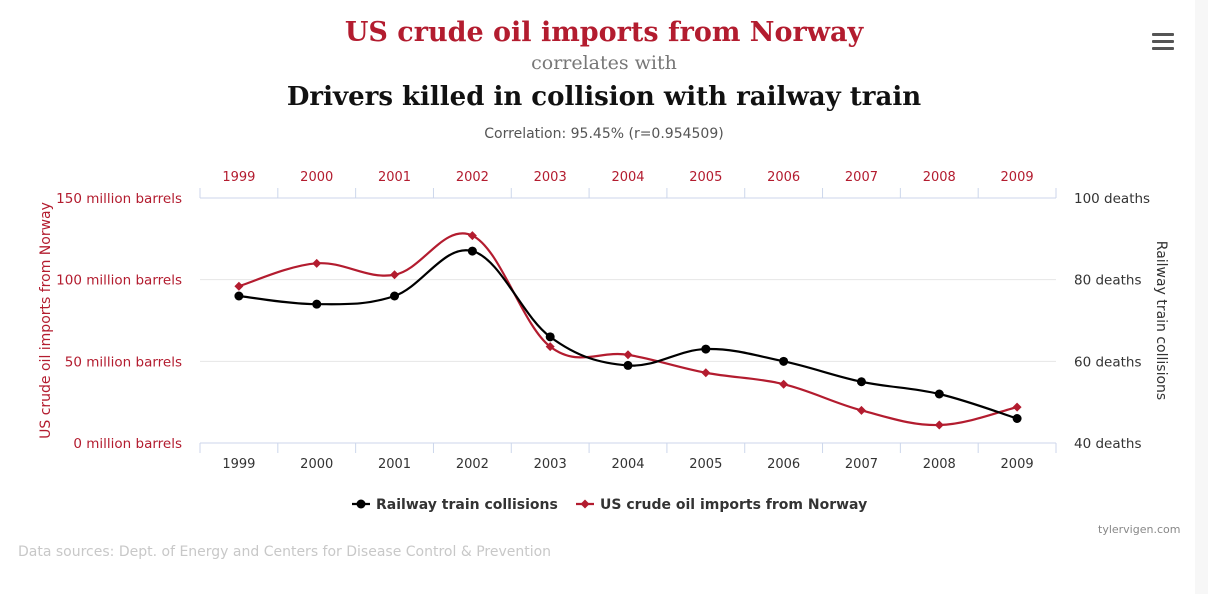 The width and height of the screenshot is (1208, 594). What do you see at coordinates (861, 177) in the screenshot?
I see `x-tick-label-top: 2007` at bounding box center [861, 177].